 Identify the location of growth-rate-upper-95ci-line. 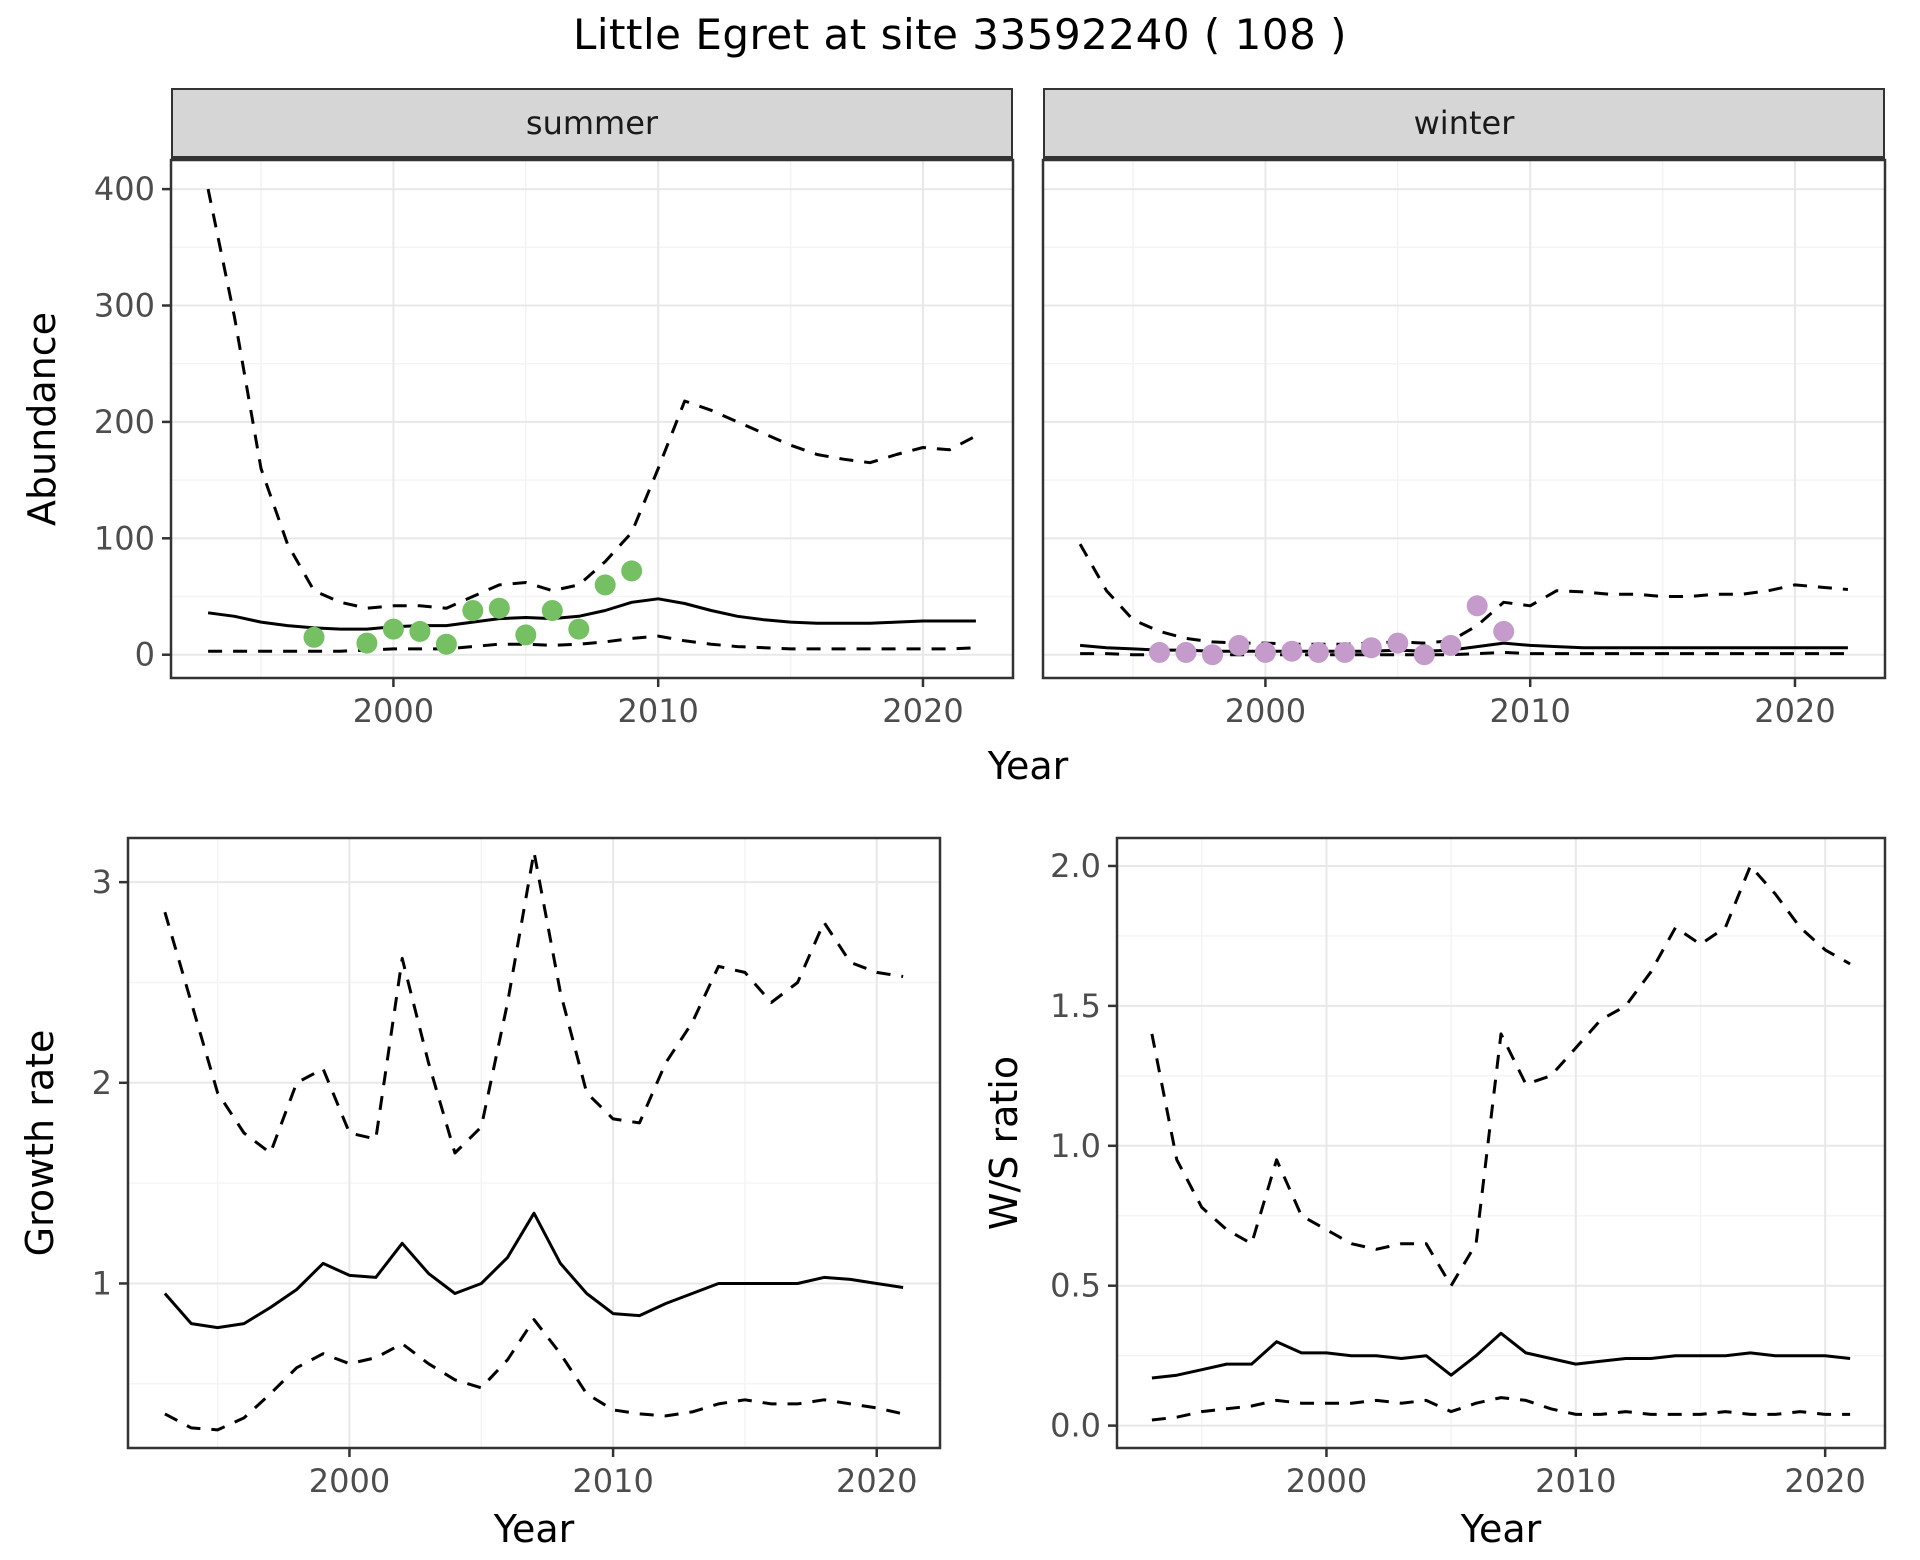
(533, 1002).